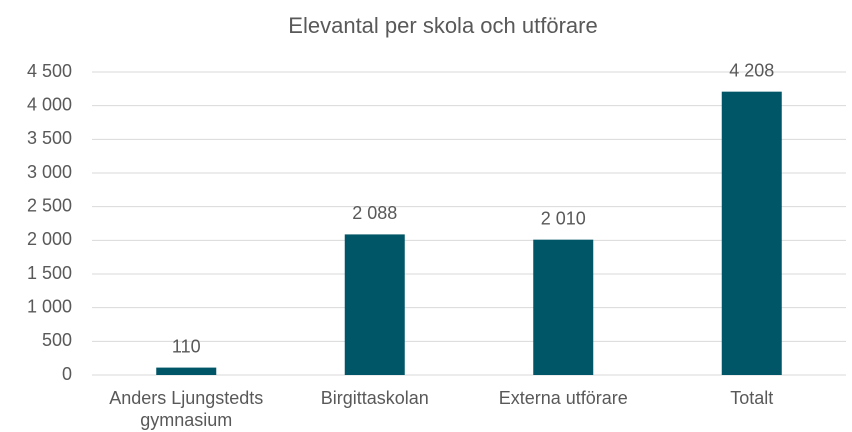  I want to click on x-tick-label: Externa utförare, so click(563, 398).